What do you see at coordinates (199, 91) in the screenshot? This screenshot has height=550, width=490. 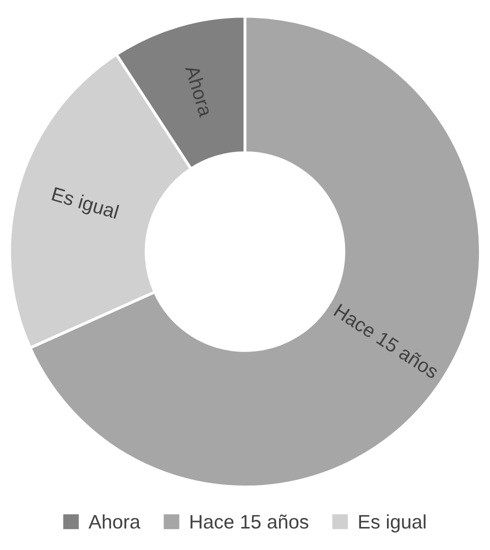 I see `slice-label: Ahora` at bounding box center [199, 91].